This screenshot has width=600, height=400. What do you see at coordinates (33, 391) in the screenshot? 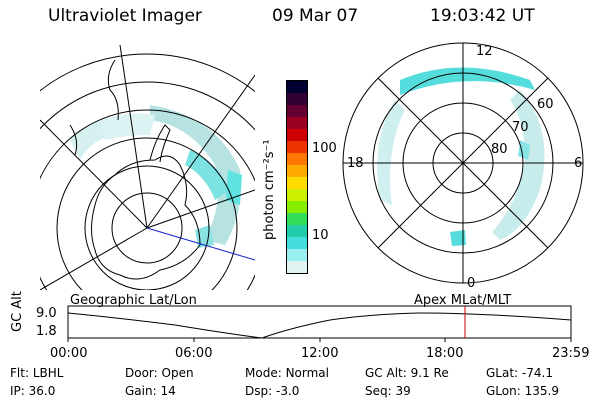
I see `status-ip: IP: 36.0` at bounding box center [33, 391].